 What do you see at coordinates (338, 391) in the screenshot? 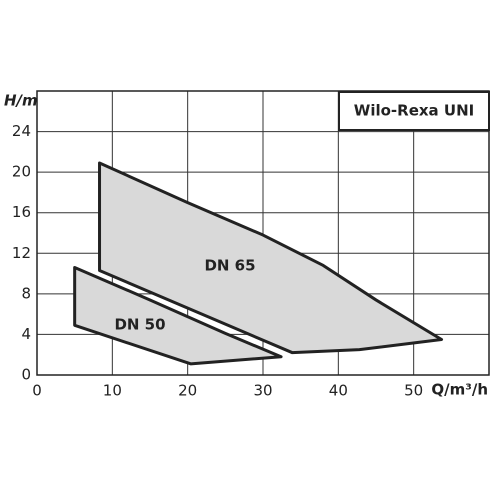
I see `x-tick-label: 40` at bounding box center [338, 391].